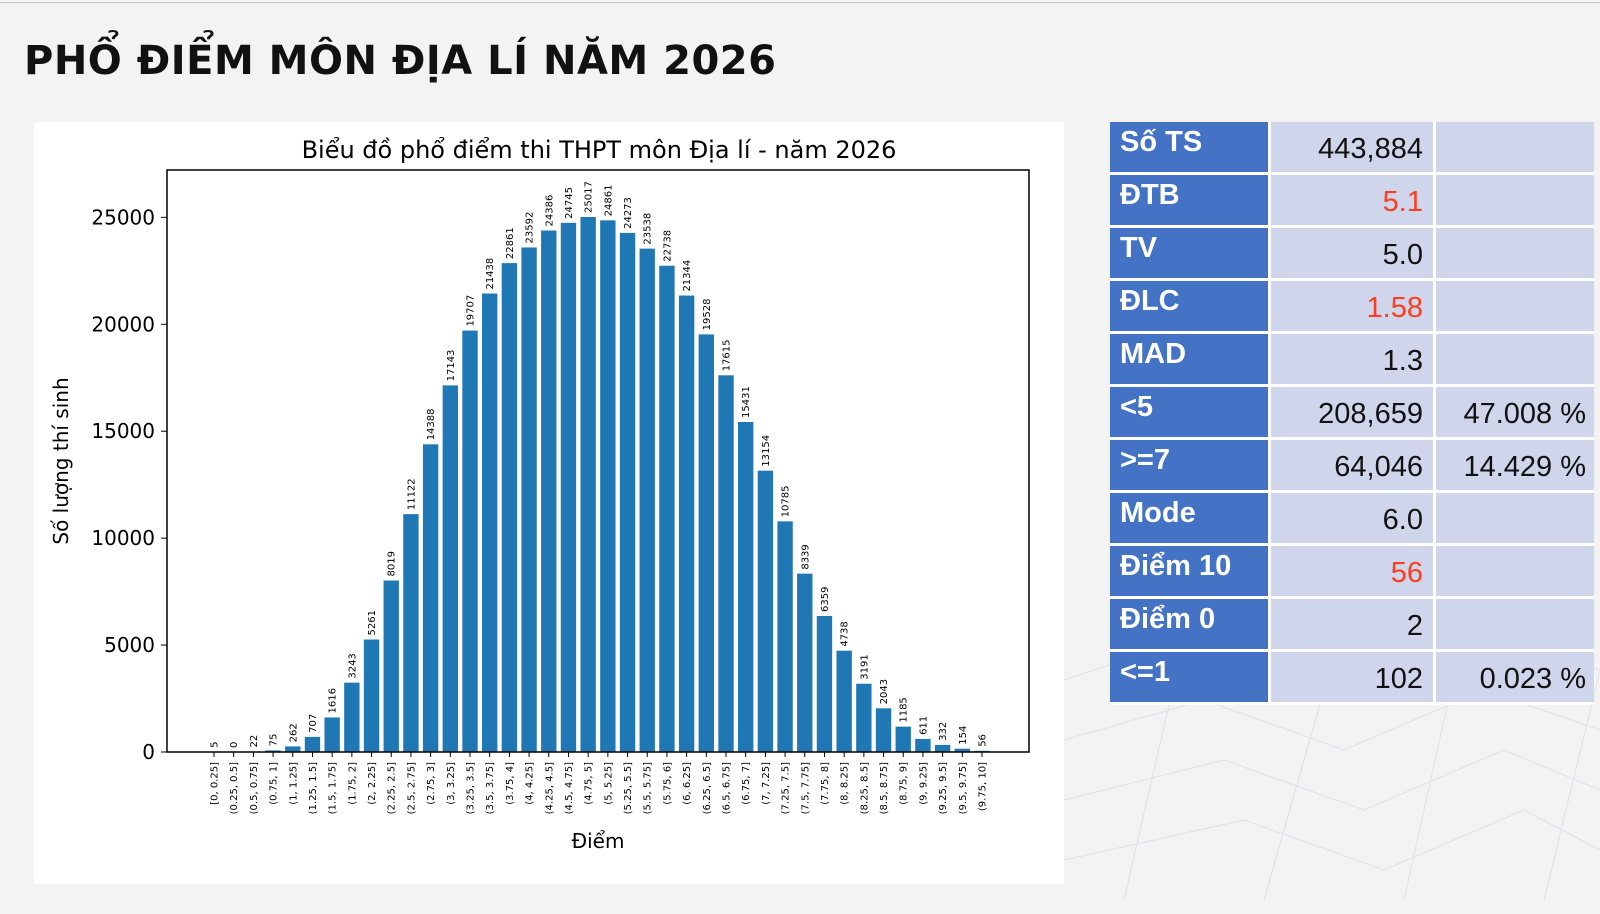 This screenshot has width=1600, height=914. Describe the element at coordinates (490, 274) in the screenshot. I see `bar-value-label: 21438` at that location.